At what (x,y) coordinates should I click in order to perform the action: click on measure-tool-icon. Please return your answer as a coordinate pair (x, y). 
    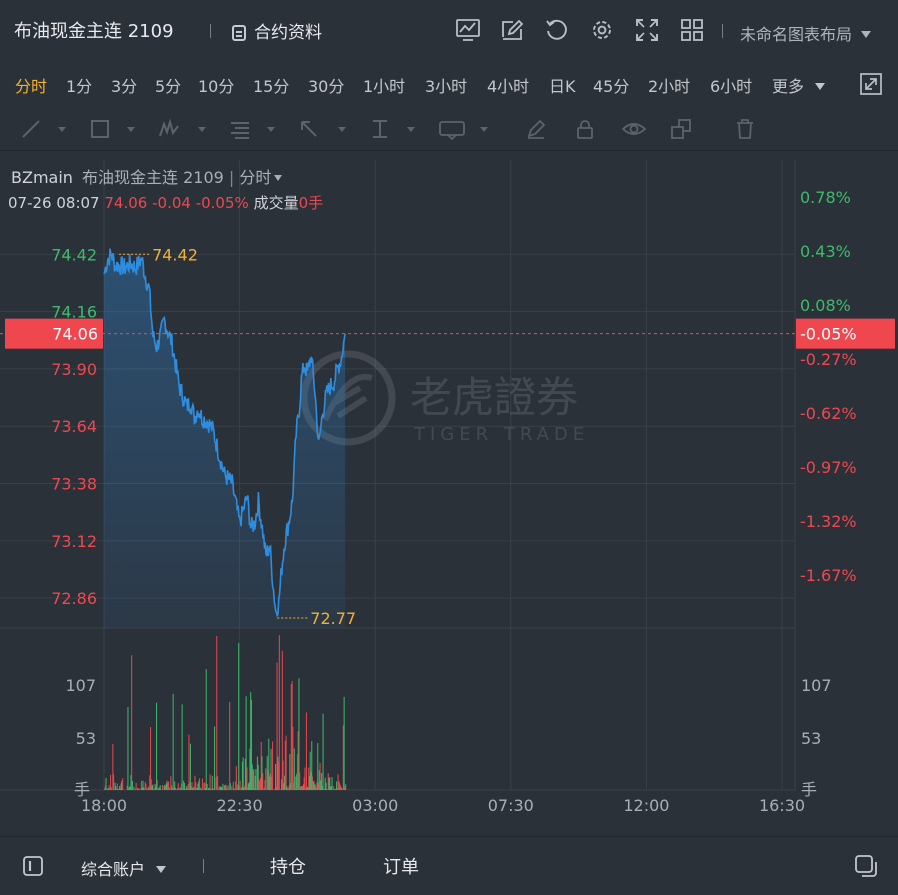
    Looking at the image, I should click on (380, 129).